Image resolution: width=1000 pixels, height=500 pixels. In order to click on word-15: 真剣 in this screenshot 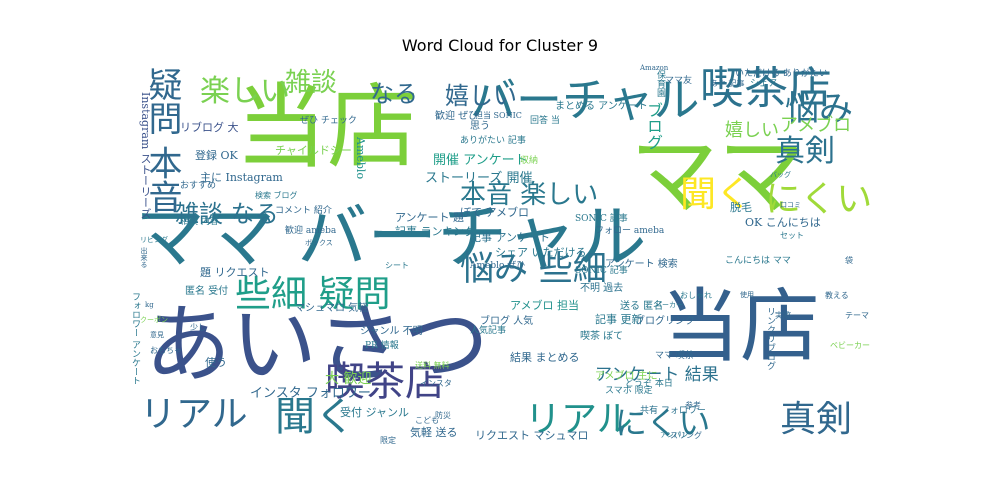, I will do `click(805, 151)`.